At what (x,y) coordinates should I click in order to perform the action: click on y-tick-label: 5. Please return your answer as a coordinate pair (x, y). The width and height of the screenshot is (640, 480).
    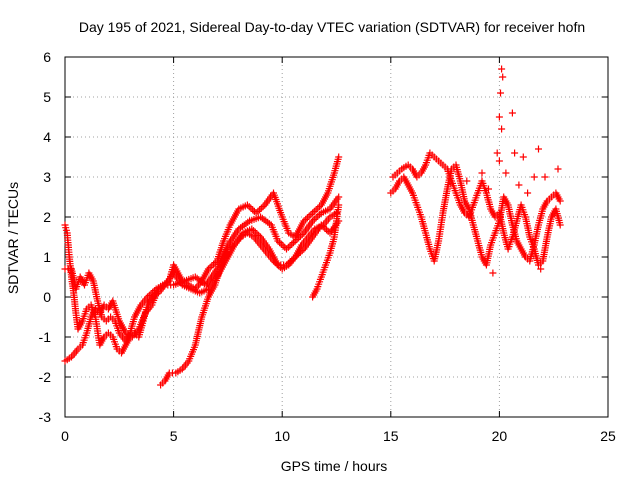
    Looking at the image, I should click on (47, 97).